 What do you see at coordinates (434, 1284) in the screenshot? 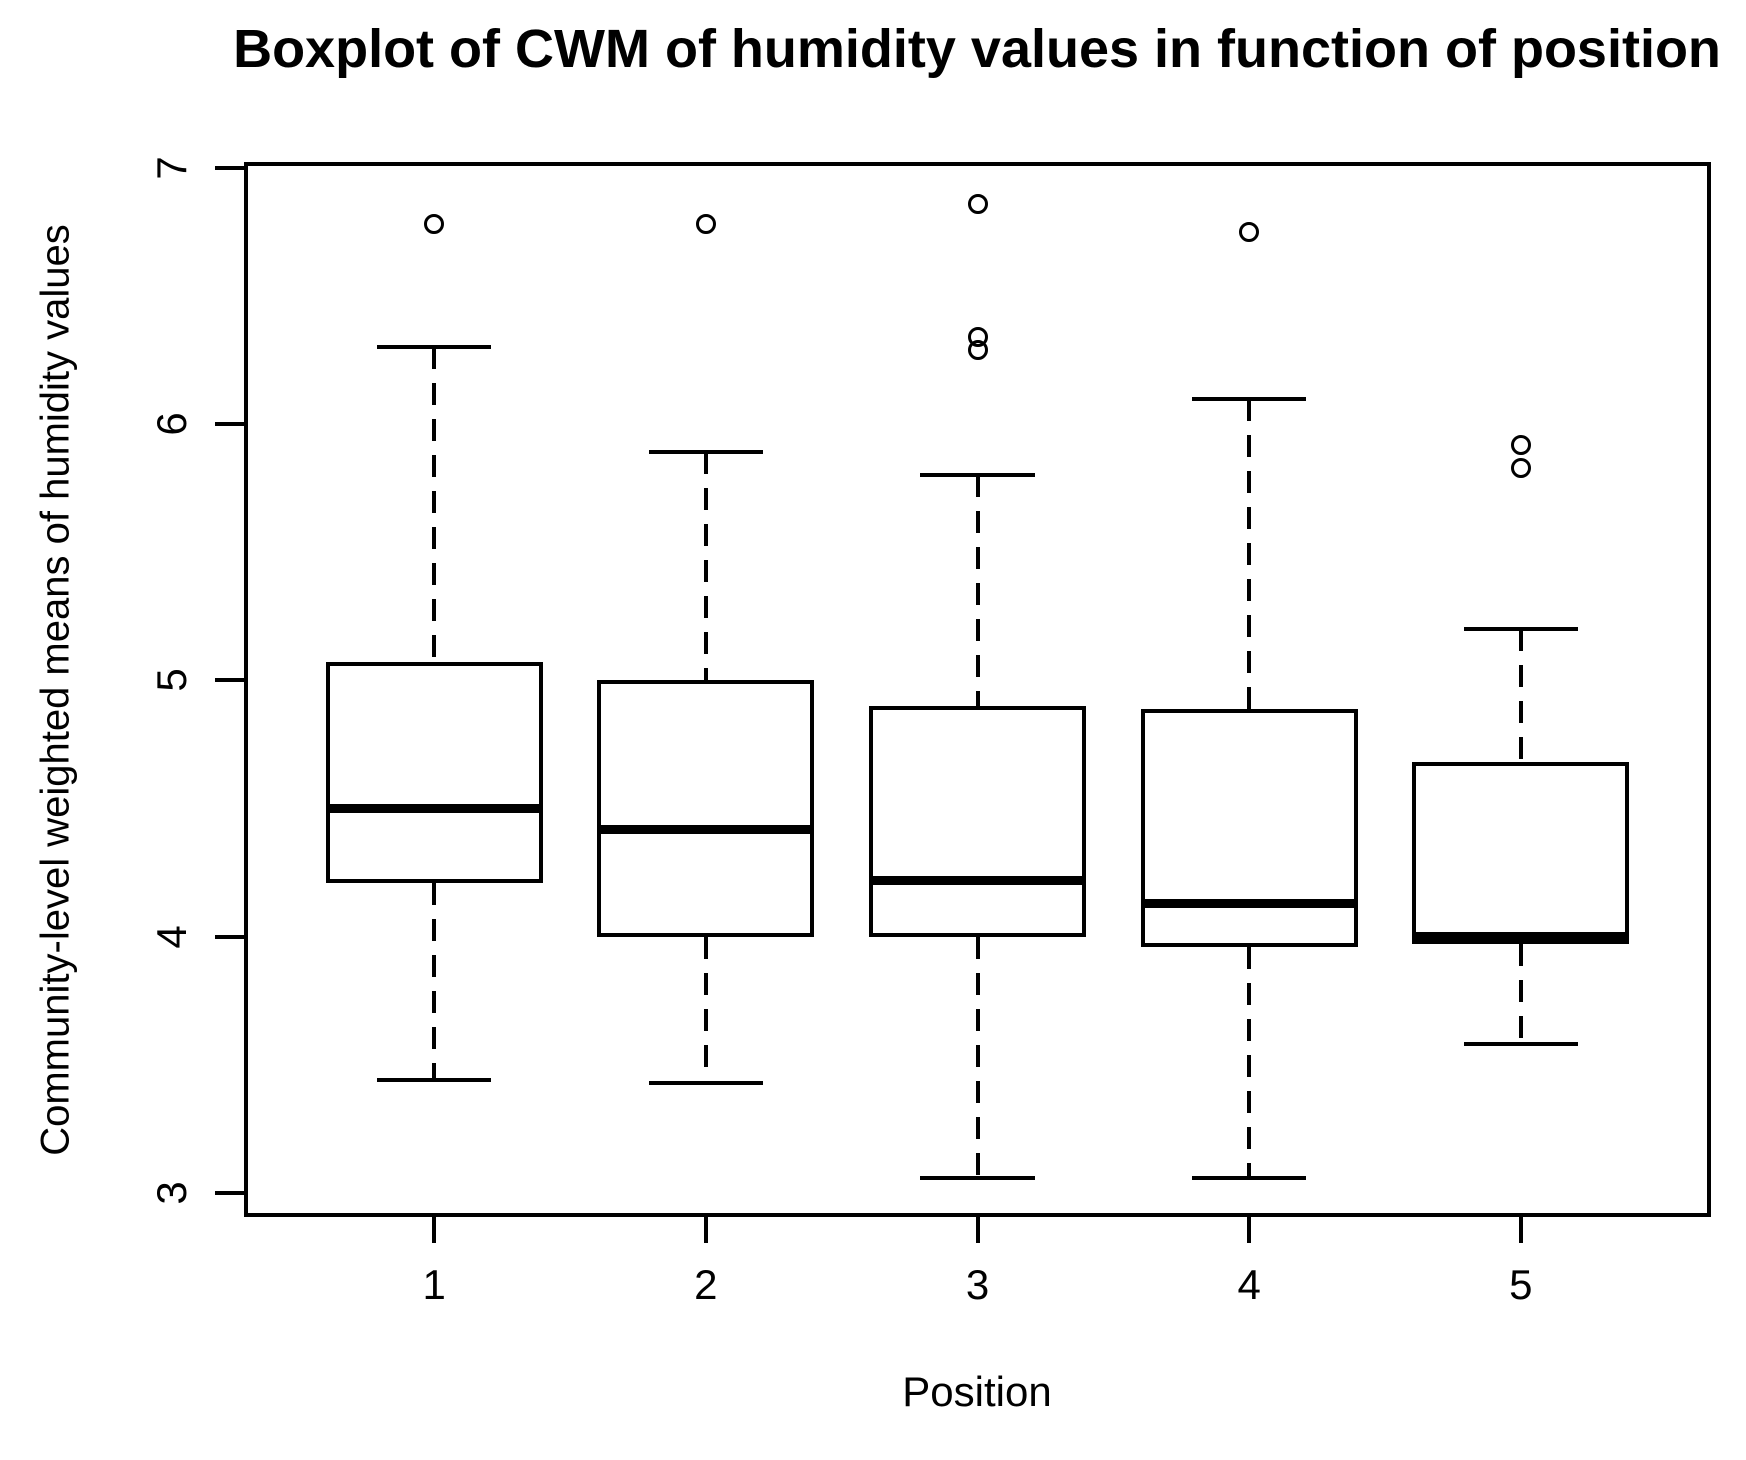
I see `x-tick-label: 1` at bounding box center [434, 1284].